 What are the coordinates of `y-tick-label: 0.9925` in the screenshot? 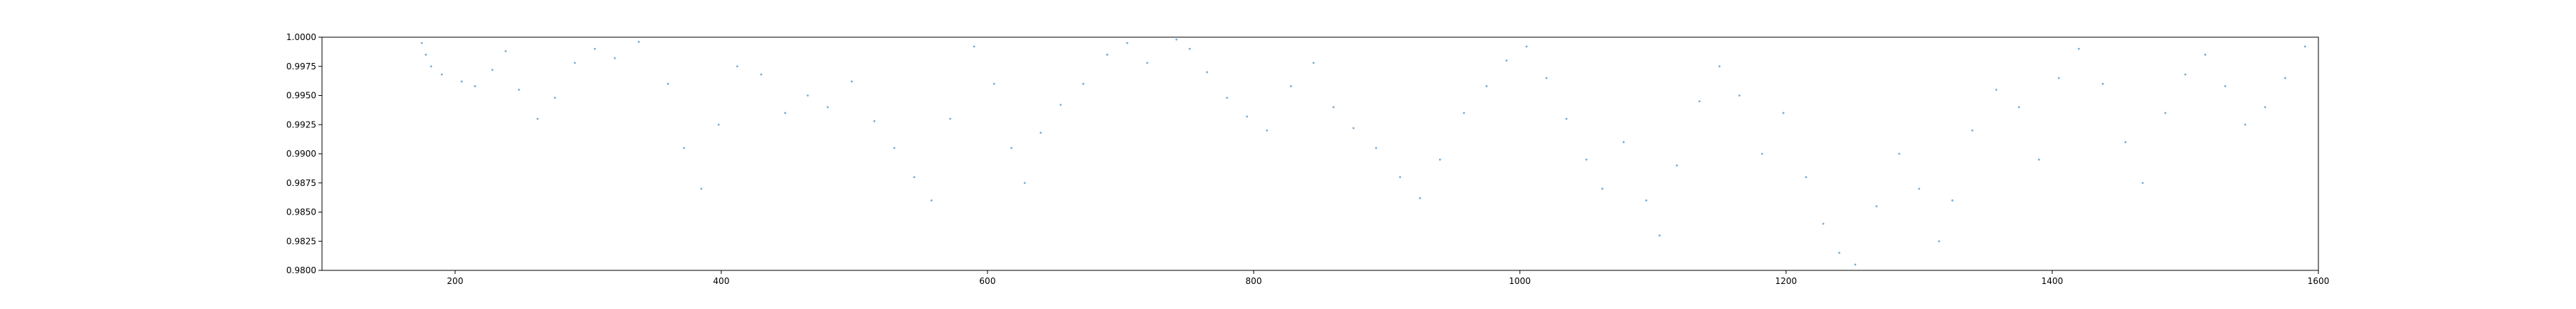 It's located at (301, 124).